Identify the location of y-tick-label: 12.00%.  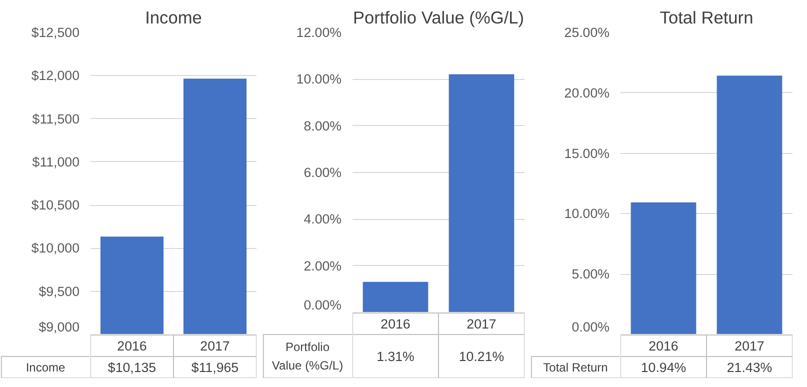
(319, 32).